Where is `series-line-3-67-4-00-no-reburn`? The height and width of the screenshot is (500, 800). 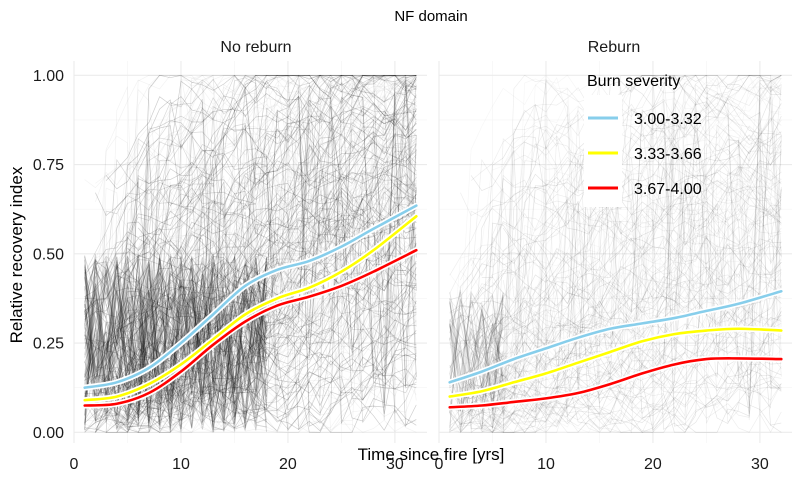
series-line-3-67-4-00-no-reburn is located at coordinates (250, 327).